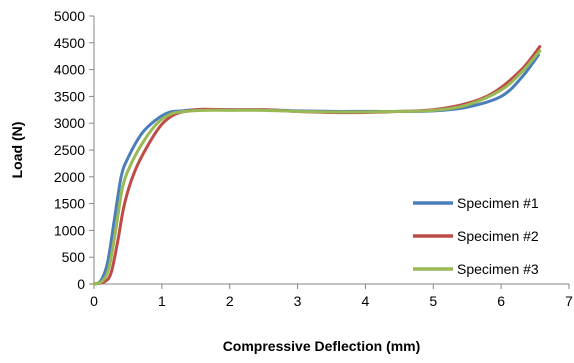 This screenshot has width=574, height=363. What do you see at coordinates (162, 301) in the screenshot?
I see `x-tick-label: 1` at bounding box center [162, 301].